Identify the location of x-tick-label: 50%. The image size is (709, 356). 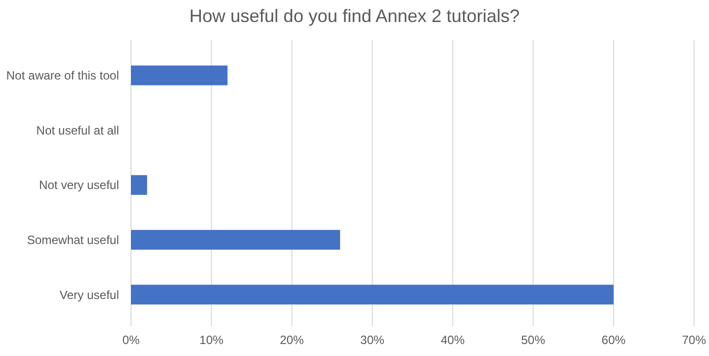
(533, 340).